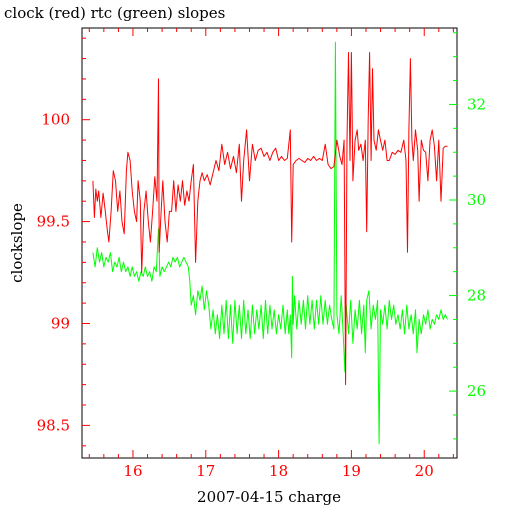 Image resolution: width=512 pixels, height=512 pixels. I want to click on x-tick-label: 17, so click(205, 471).